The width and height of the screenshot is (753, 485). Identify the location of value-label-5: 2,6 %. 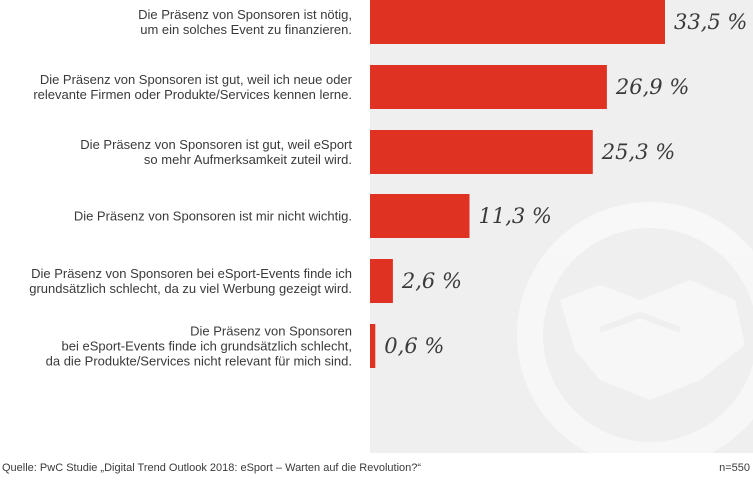
(431, 281).